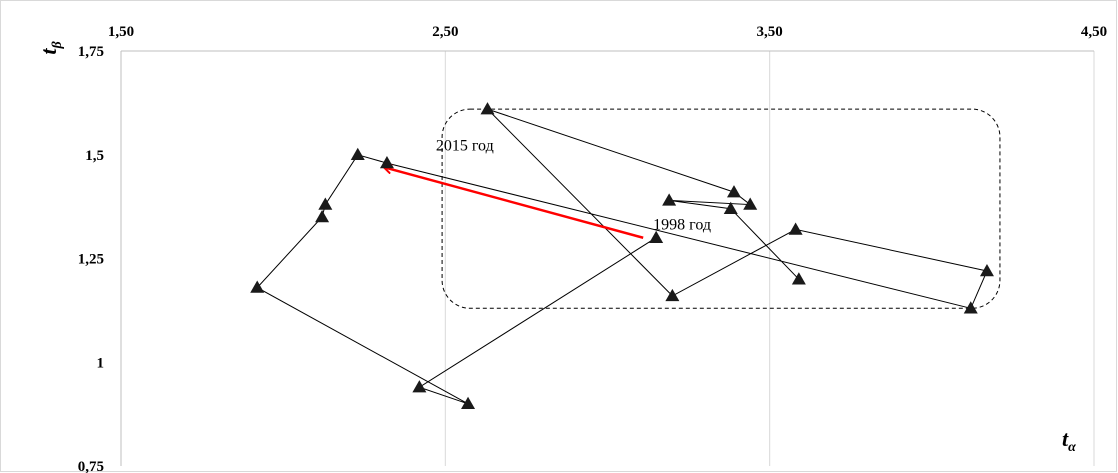 Image resolution: width=1118 pixels, height=473 pixels. I want to click on y-tick-label: 1,5, so click(94, 156).